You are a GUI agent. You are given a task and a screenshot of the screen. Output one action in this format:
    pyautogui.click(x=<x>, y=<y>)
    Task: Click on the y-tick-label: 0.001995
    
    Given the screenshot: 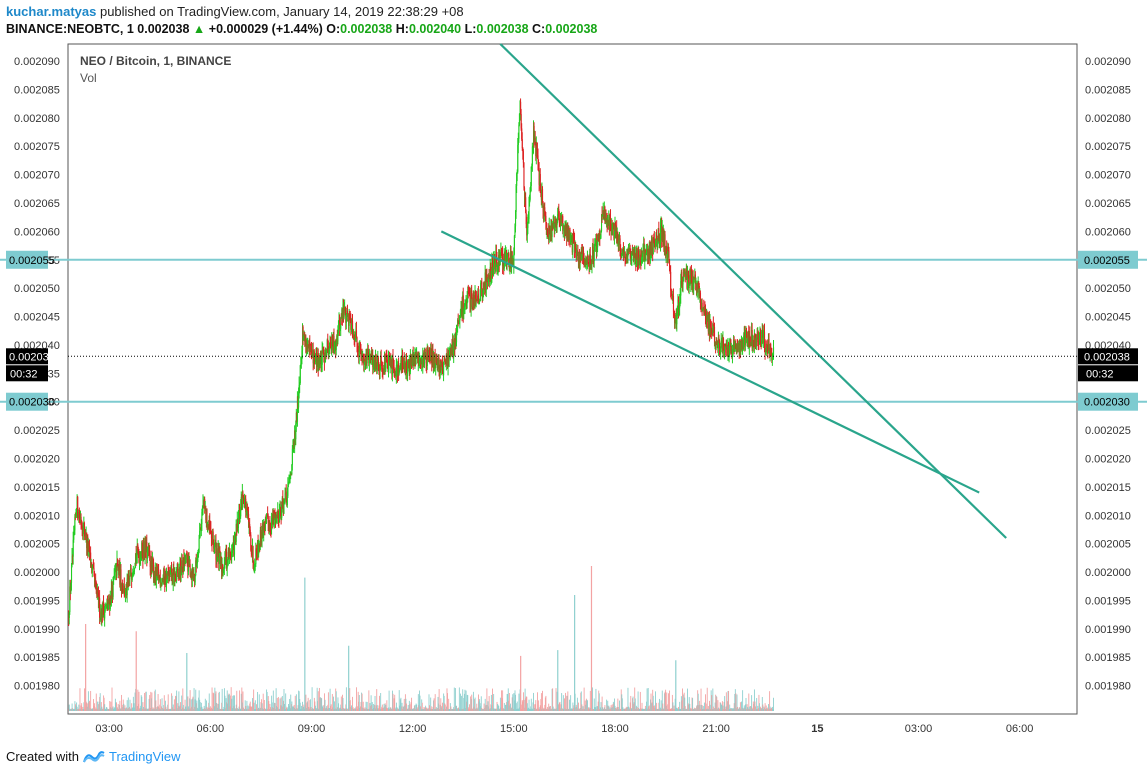 What is the action you would take?
    pyautogui.click(x=1108, y=601)
    